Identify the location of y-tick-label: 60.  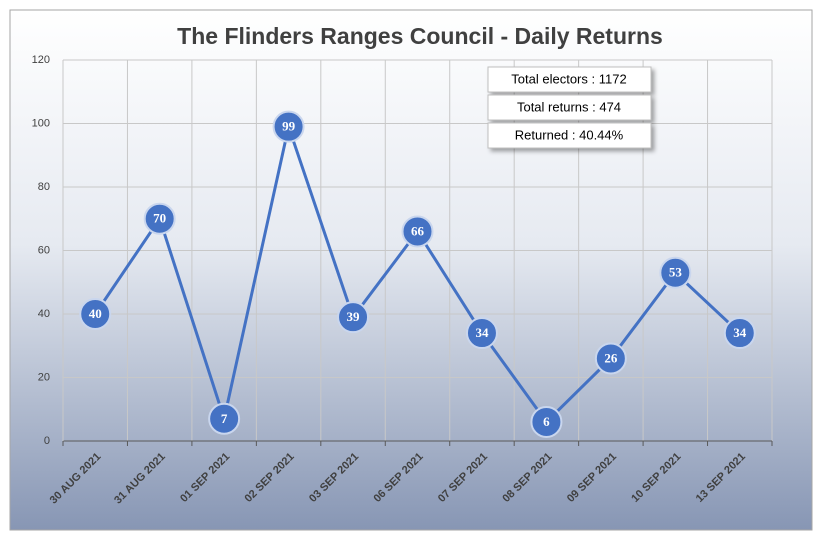
(44, 250).